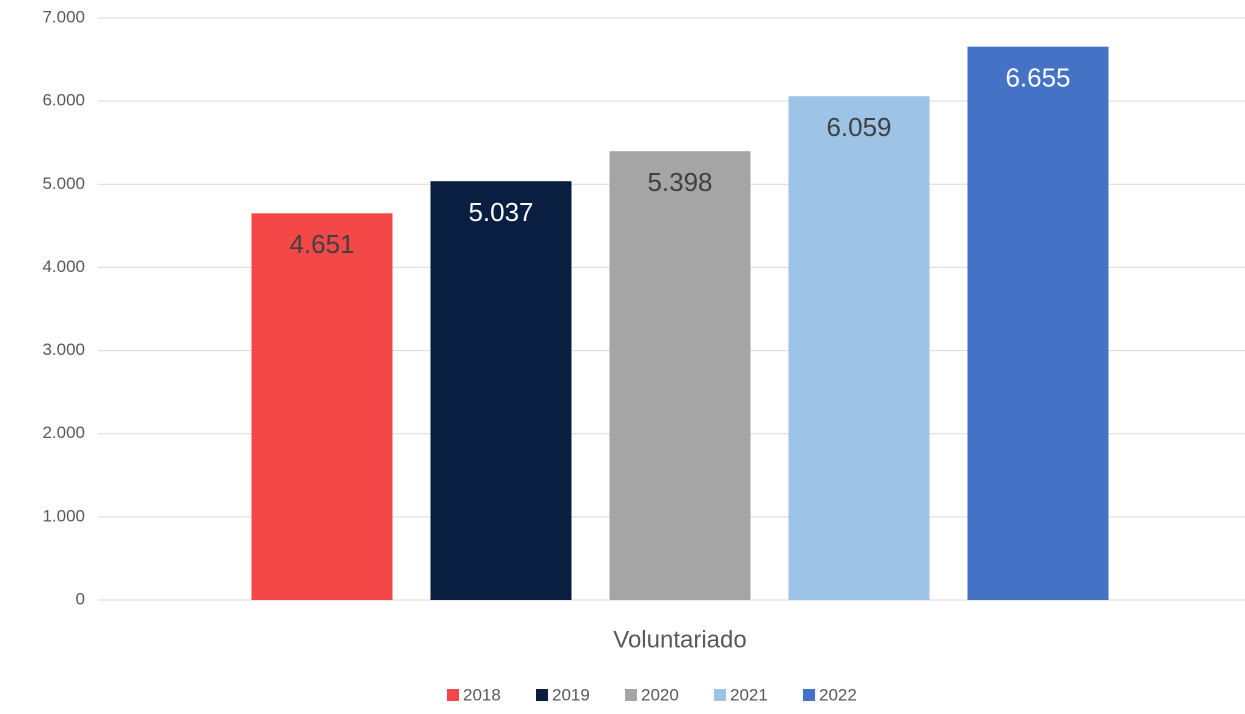 The width and height of the screenshot is (1245, 714). What do you see at coordinates (1037, 78) in the screenshot?
I see `data-label: 6.655` at bounding box center [1037, 78].